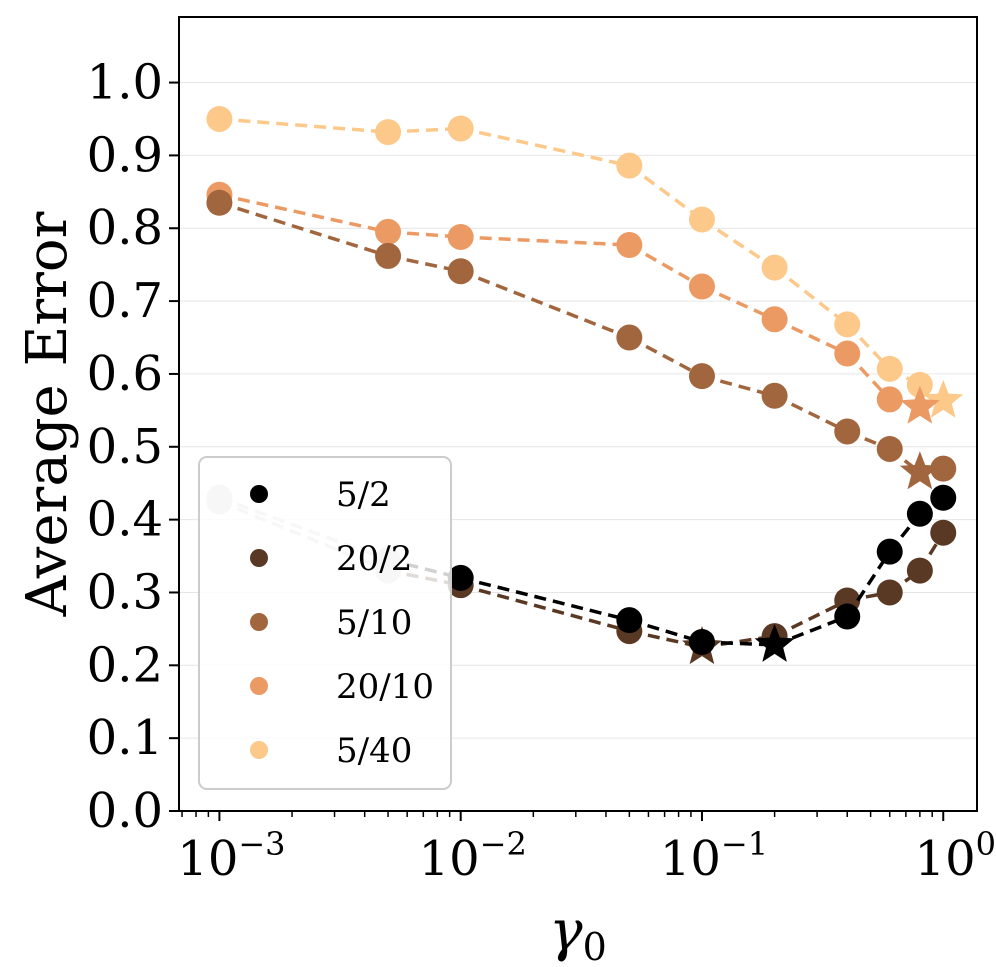  Describe the element at coordinates (595, 946) in the screenshot. I see `x-axis-title-sub: 0` at that location.